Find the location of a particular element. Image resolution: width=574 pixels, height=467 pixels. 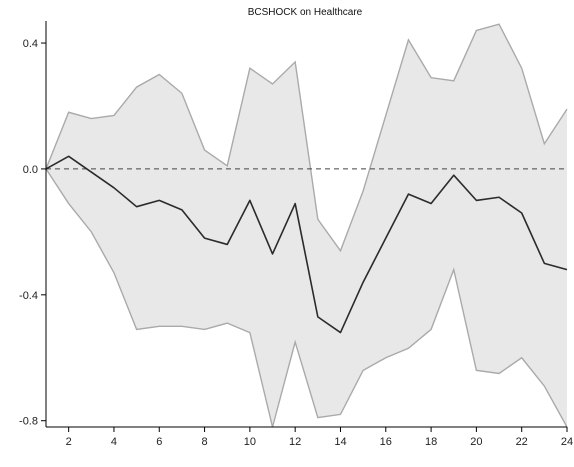

x-tick-label: 16 is located at coordinates (386, 442).